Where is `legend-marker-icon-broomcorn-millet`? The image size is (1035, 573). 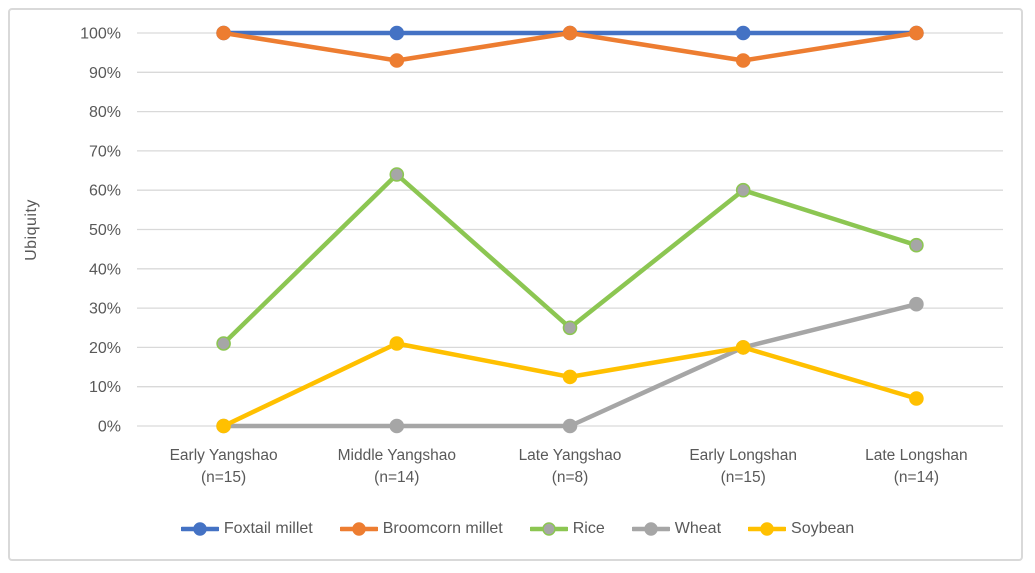
legend-marker-icon-broomcorn-millet is located at coordinates (358, 529).